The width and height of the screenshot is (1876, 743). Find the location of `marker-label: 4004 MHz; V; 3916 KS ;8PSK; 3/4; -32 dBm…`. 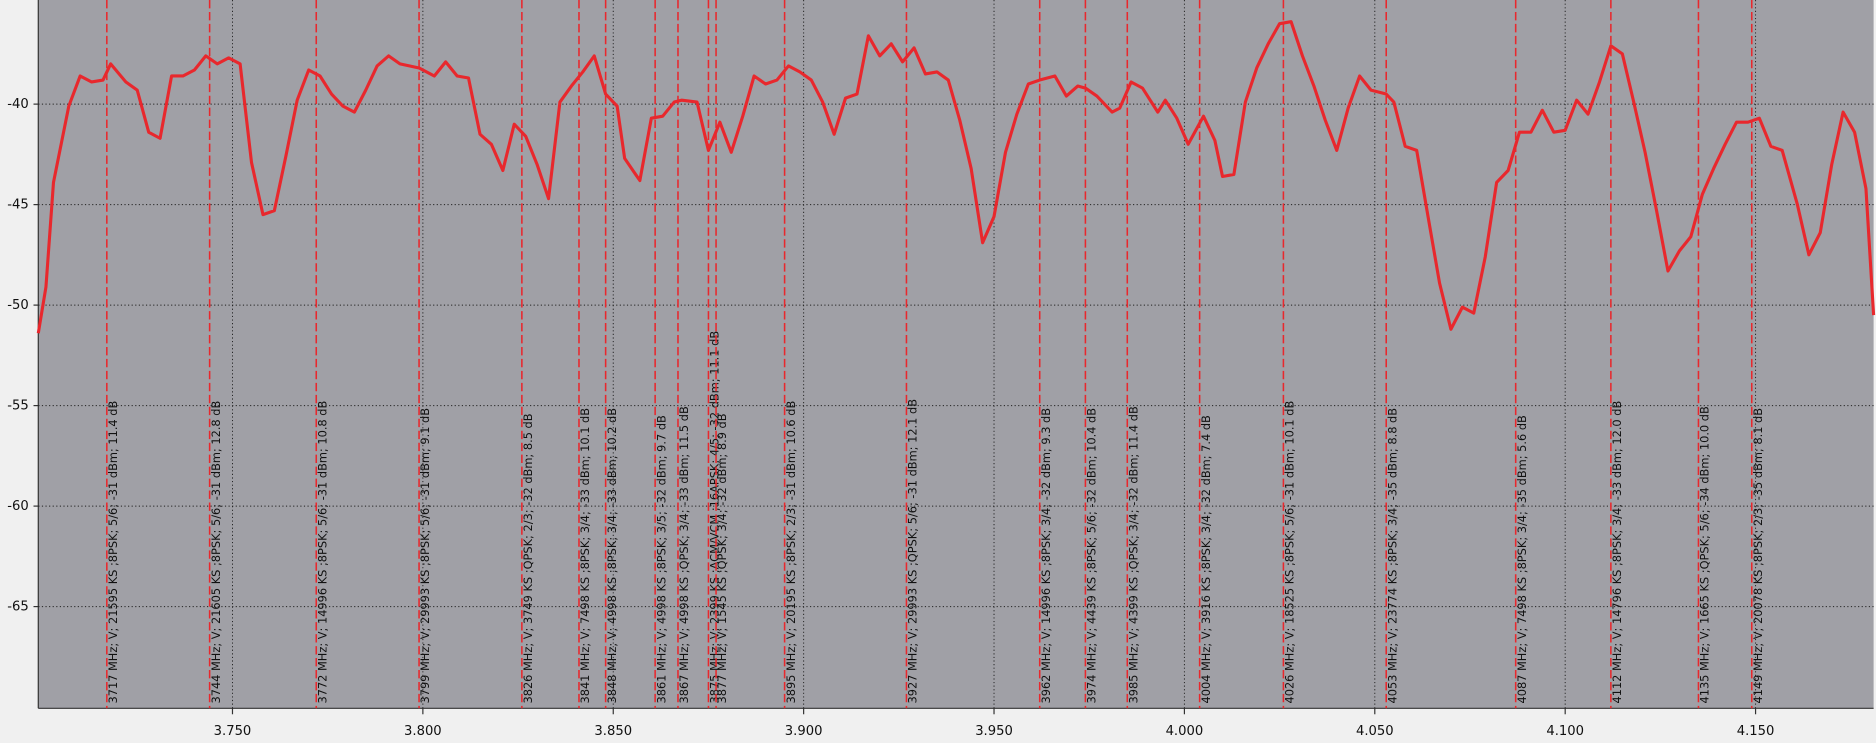

marker-label: 4004 MHz; V; 3916 KS ;8PSK; 3/4; -32 dBm… is located at coordinates (1206, 559).